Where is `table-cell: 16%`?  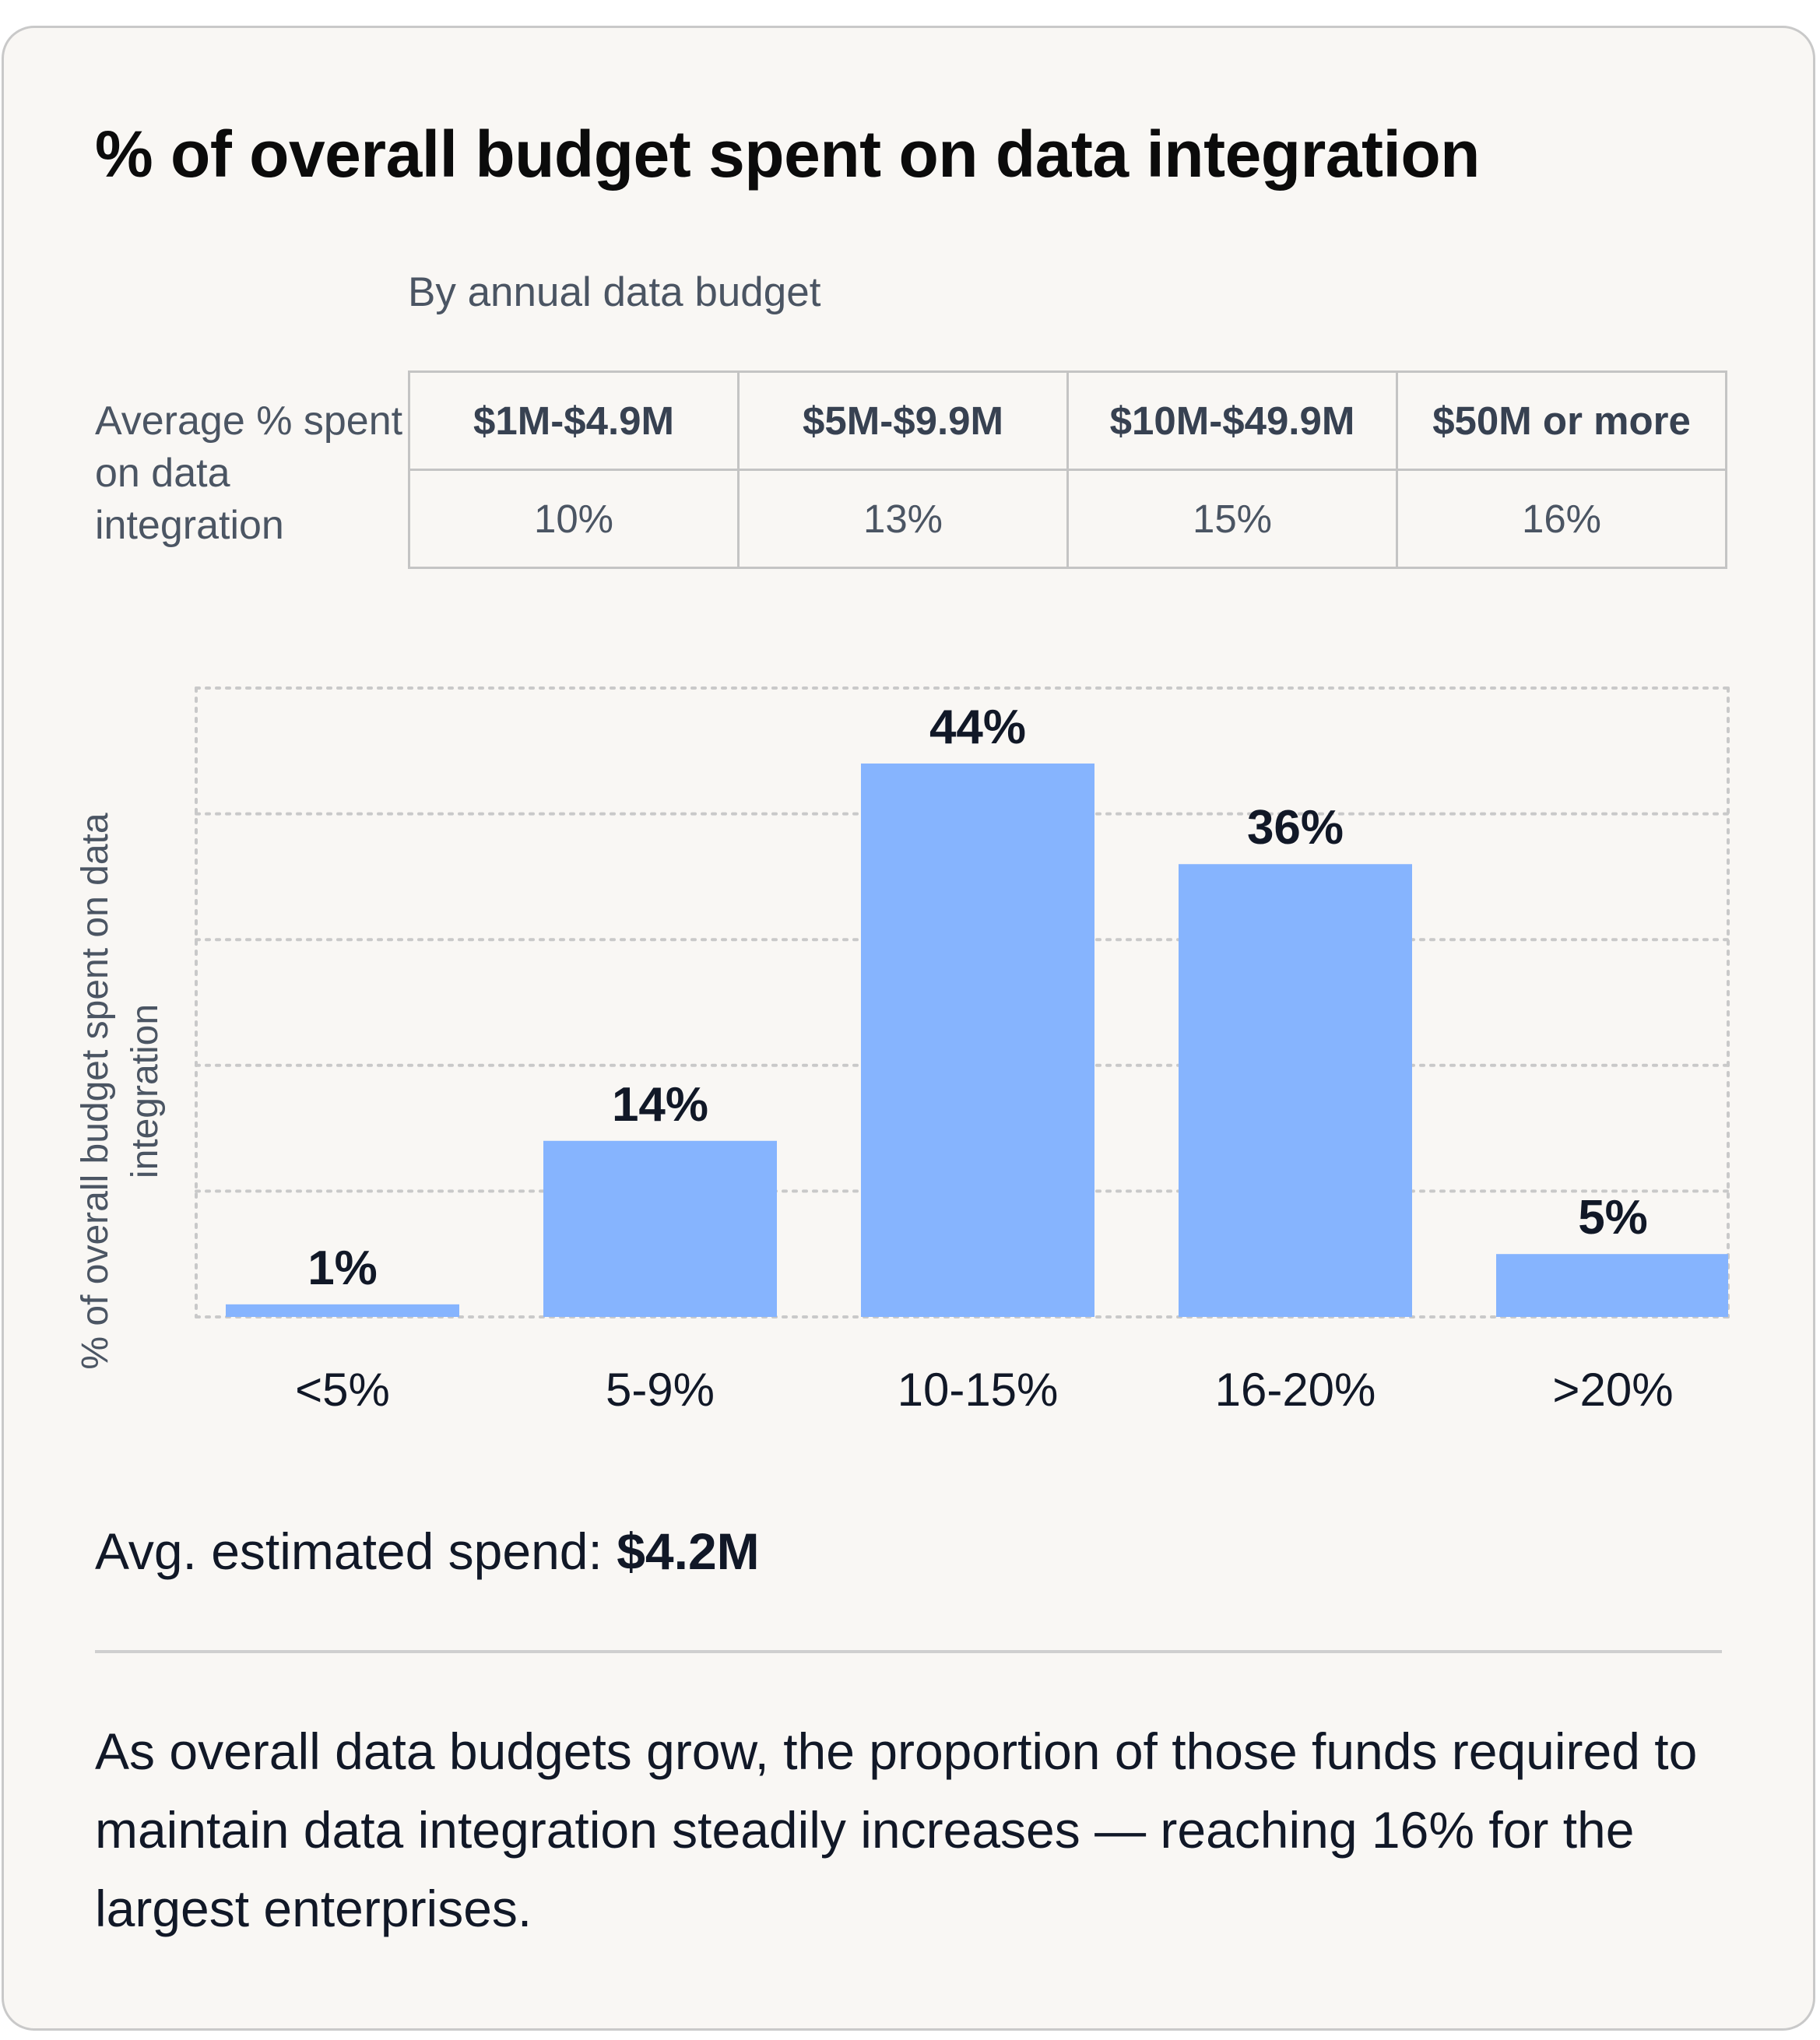 table-cell: 16% is located at coordinates (1562, 519).